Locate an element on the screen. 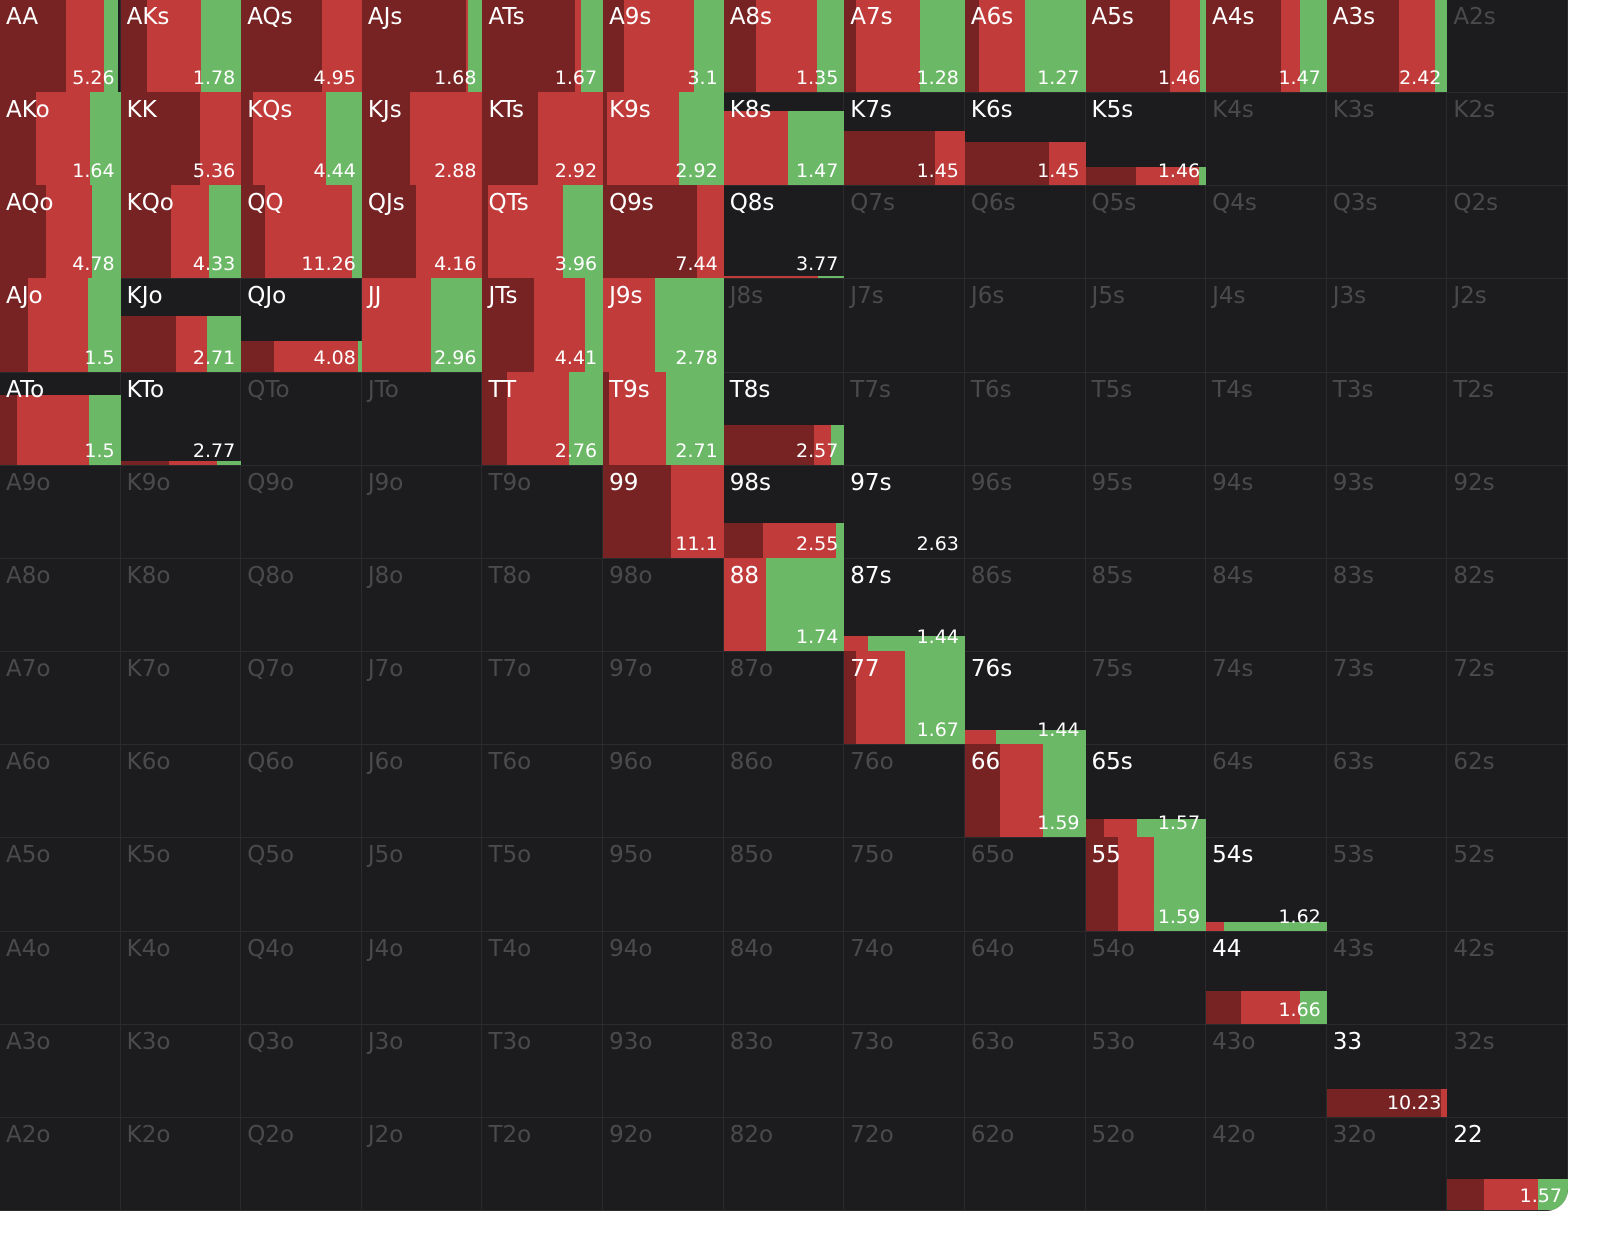  hand-cell: 87o is located at coordinates (784, 699).